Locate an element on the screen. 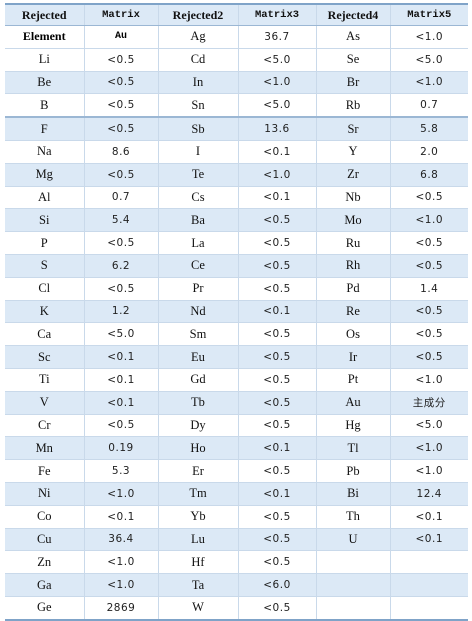 The width and height of the screenshot is (472, 621). value-cell: 1.2 is located at coordinates (121, 312).